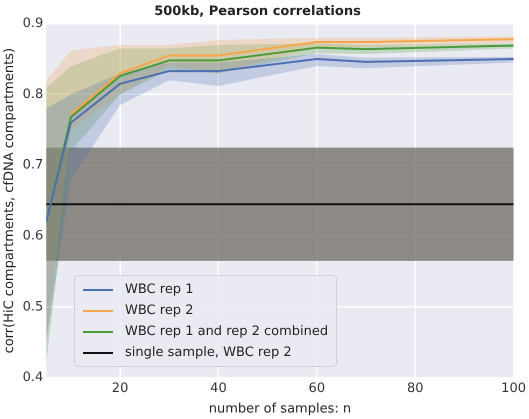 The width and height of the screenshot is (529, 419). Describe the element at coordinates (33, 165) in the screenshot. I see `y-tick-label: 0.7` at that location.